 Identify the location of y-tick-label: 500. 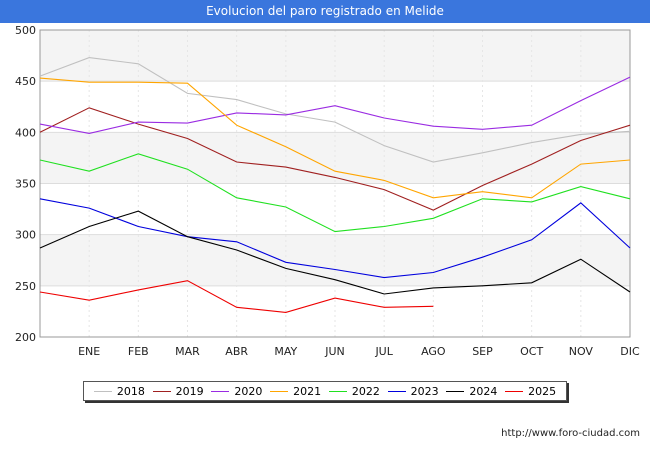
(25, 30).